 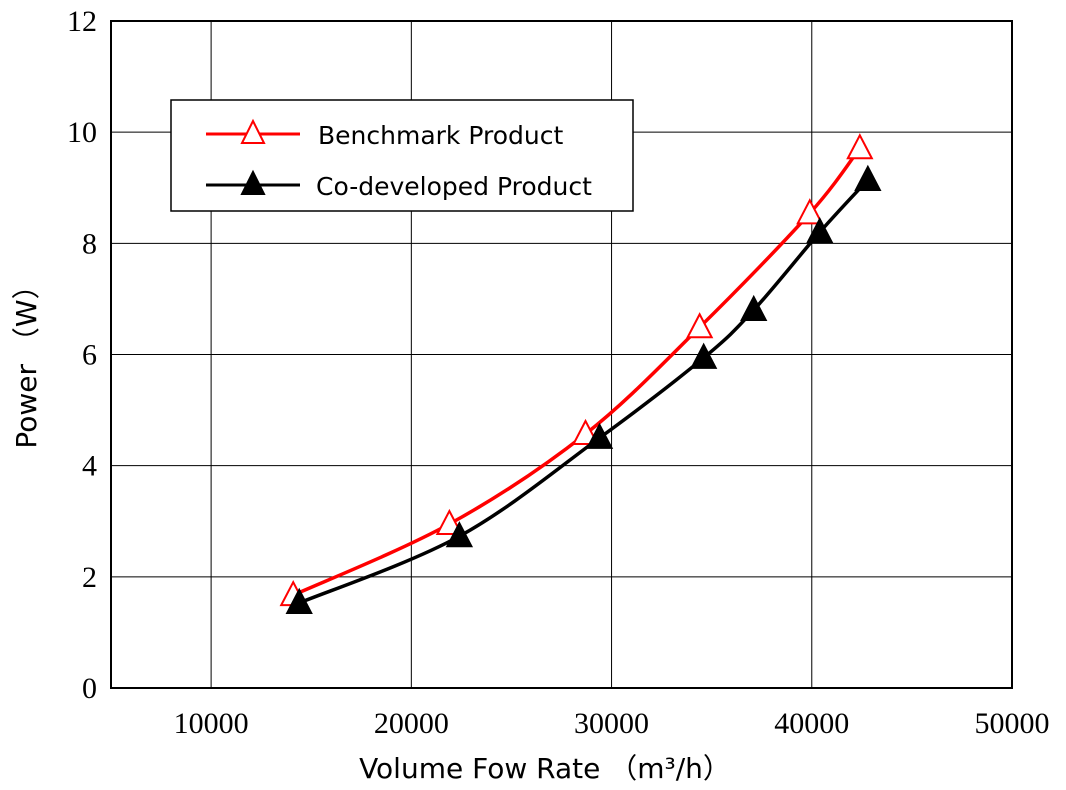 I want to click on y-axis-label: Power （W）, so click(x=26, y=359).